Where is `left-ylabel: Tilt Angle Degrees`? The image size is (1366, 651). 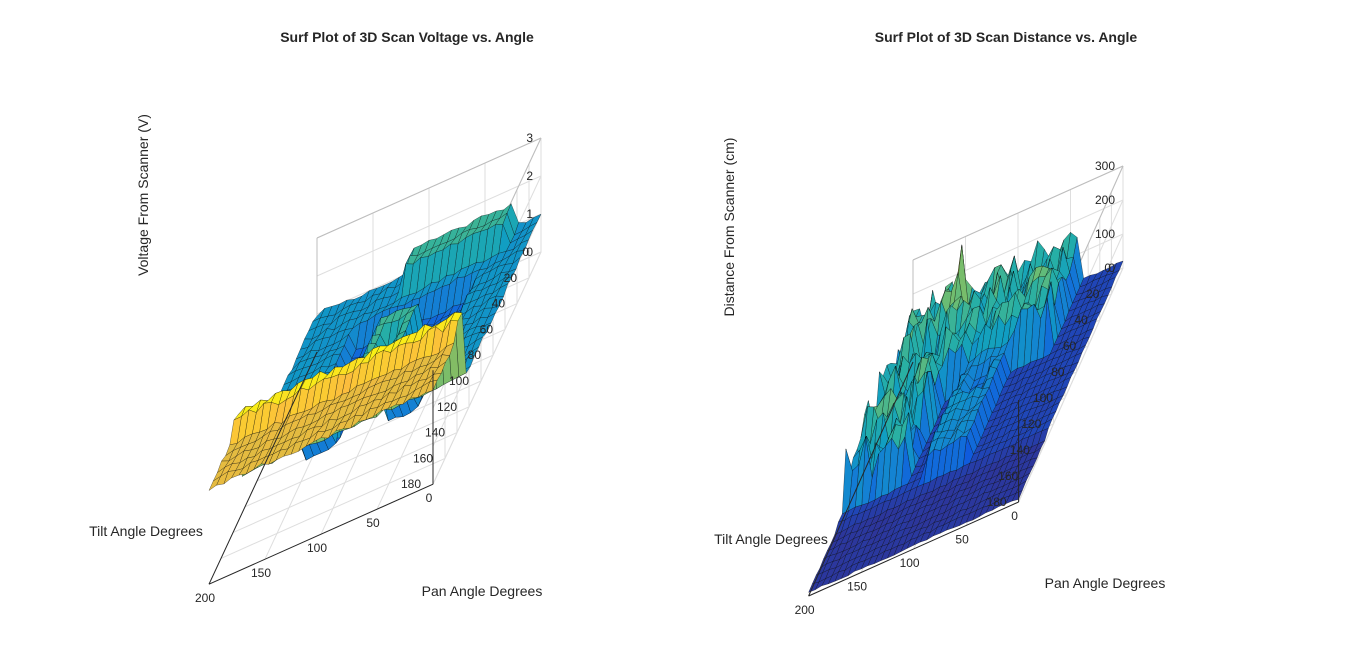 left-ylabel: Tilt Angle Degrees is located at coordinates (146, 531).